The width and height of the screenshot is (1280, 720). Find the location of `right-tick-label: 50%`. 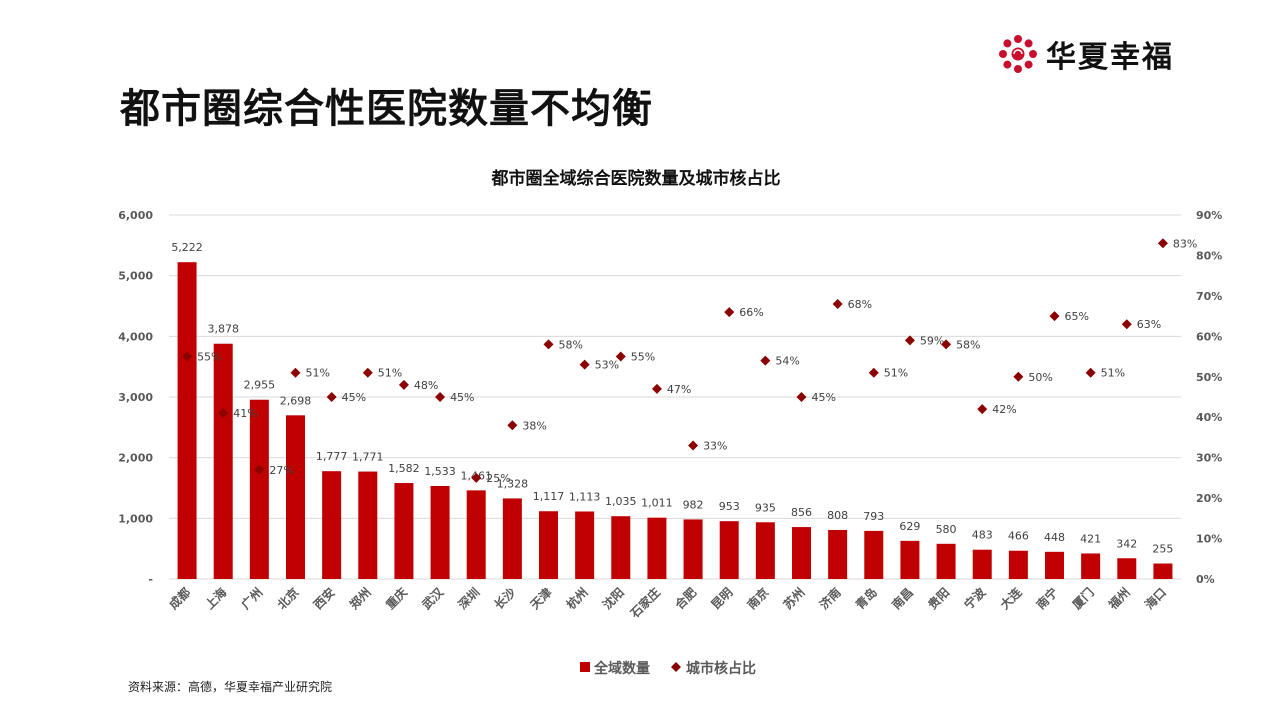

right-tick-label: 50% is located at coordinates (1209, 377).